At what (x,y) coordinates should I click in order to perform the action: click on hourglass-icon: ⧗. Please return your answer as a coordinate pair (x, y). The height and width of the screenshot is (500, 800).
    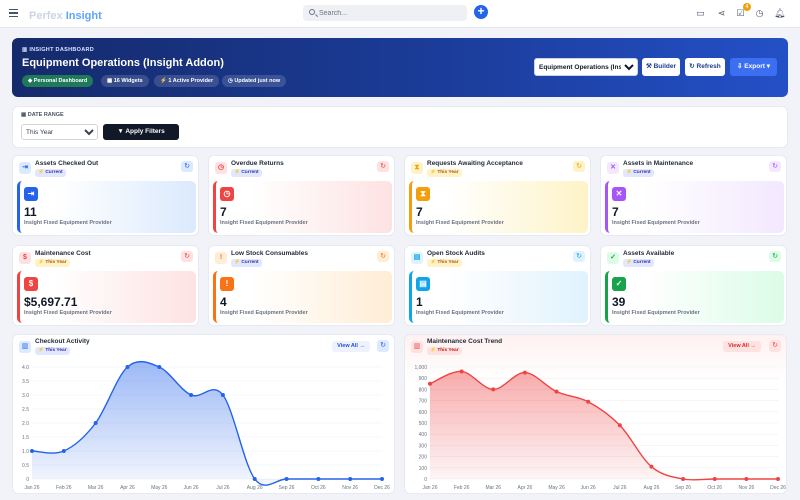
    Looking at the image, I should click on (417, 168).